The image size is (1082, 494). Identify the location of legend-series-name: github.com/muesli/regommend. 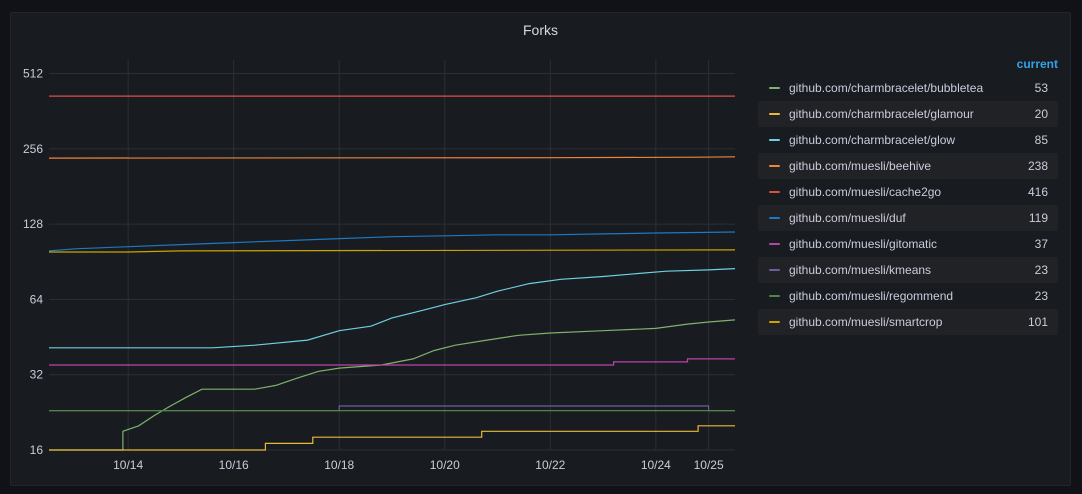
(871, 296).